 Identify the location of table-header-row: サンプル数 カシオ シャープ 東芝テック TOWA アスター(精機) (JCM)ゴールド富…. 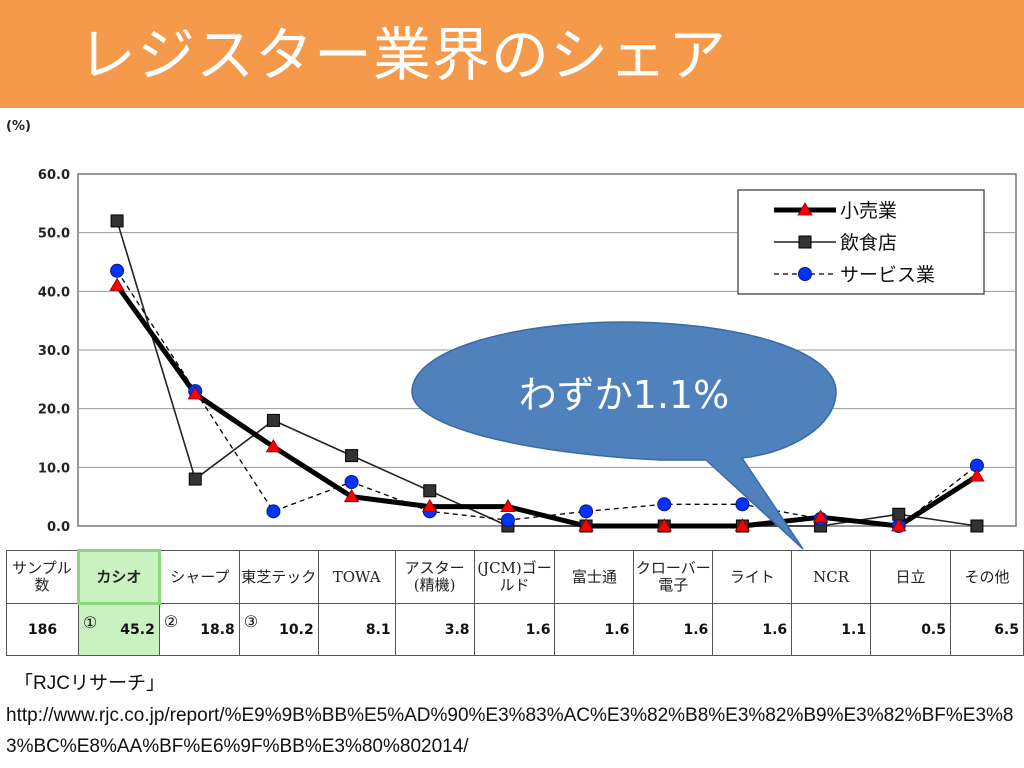
(515, 577).